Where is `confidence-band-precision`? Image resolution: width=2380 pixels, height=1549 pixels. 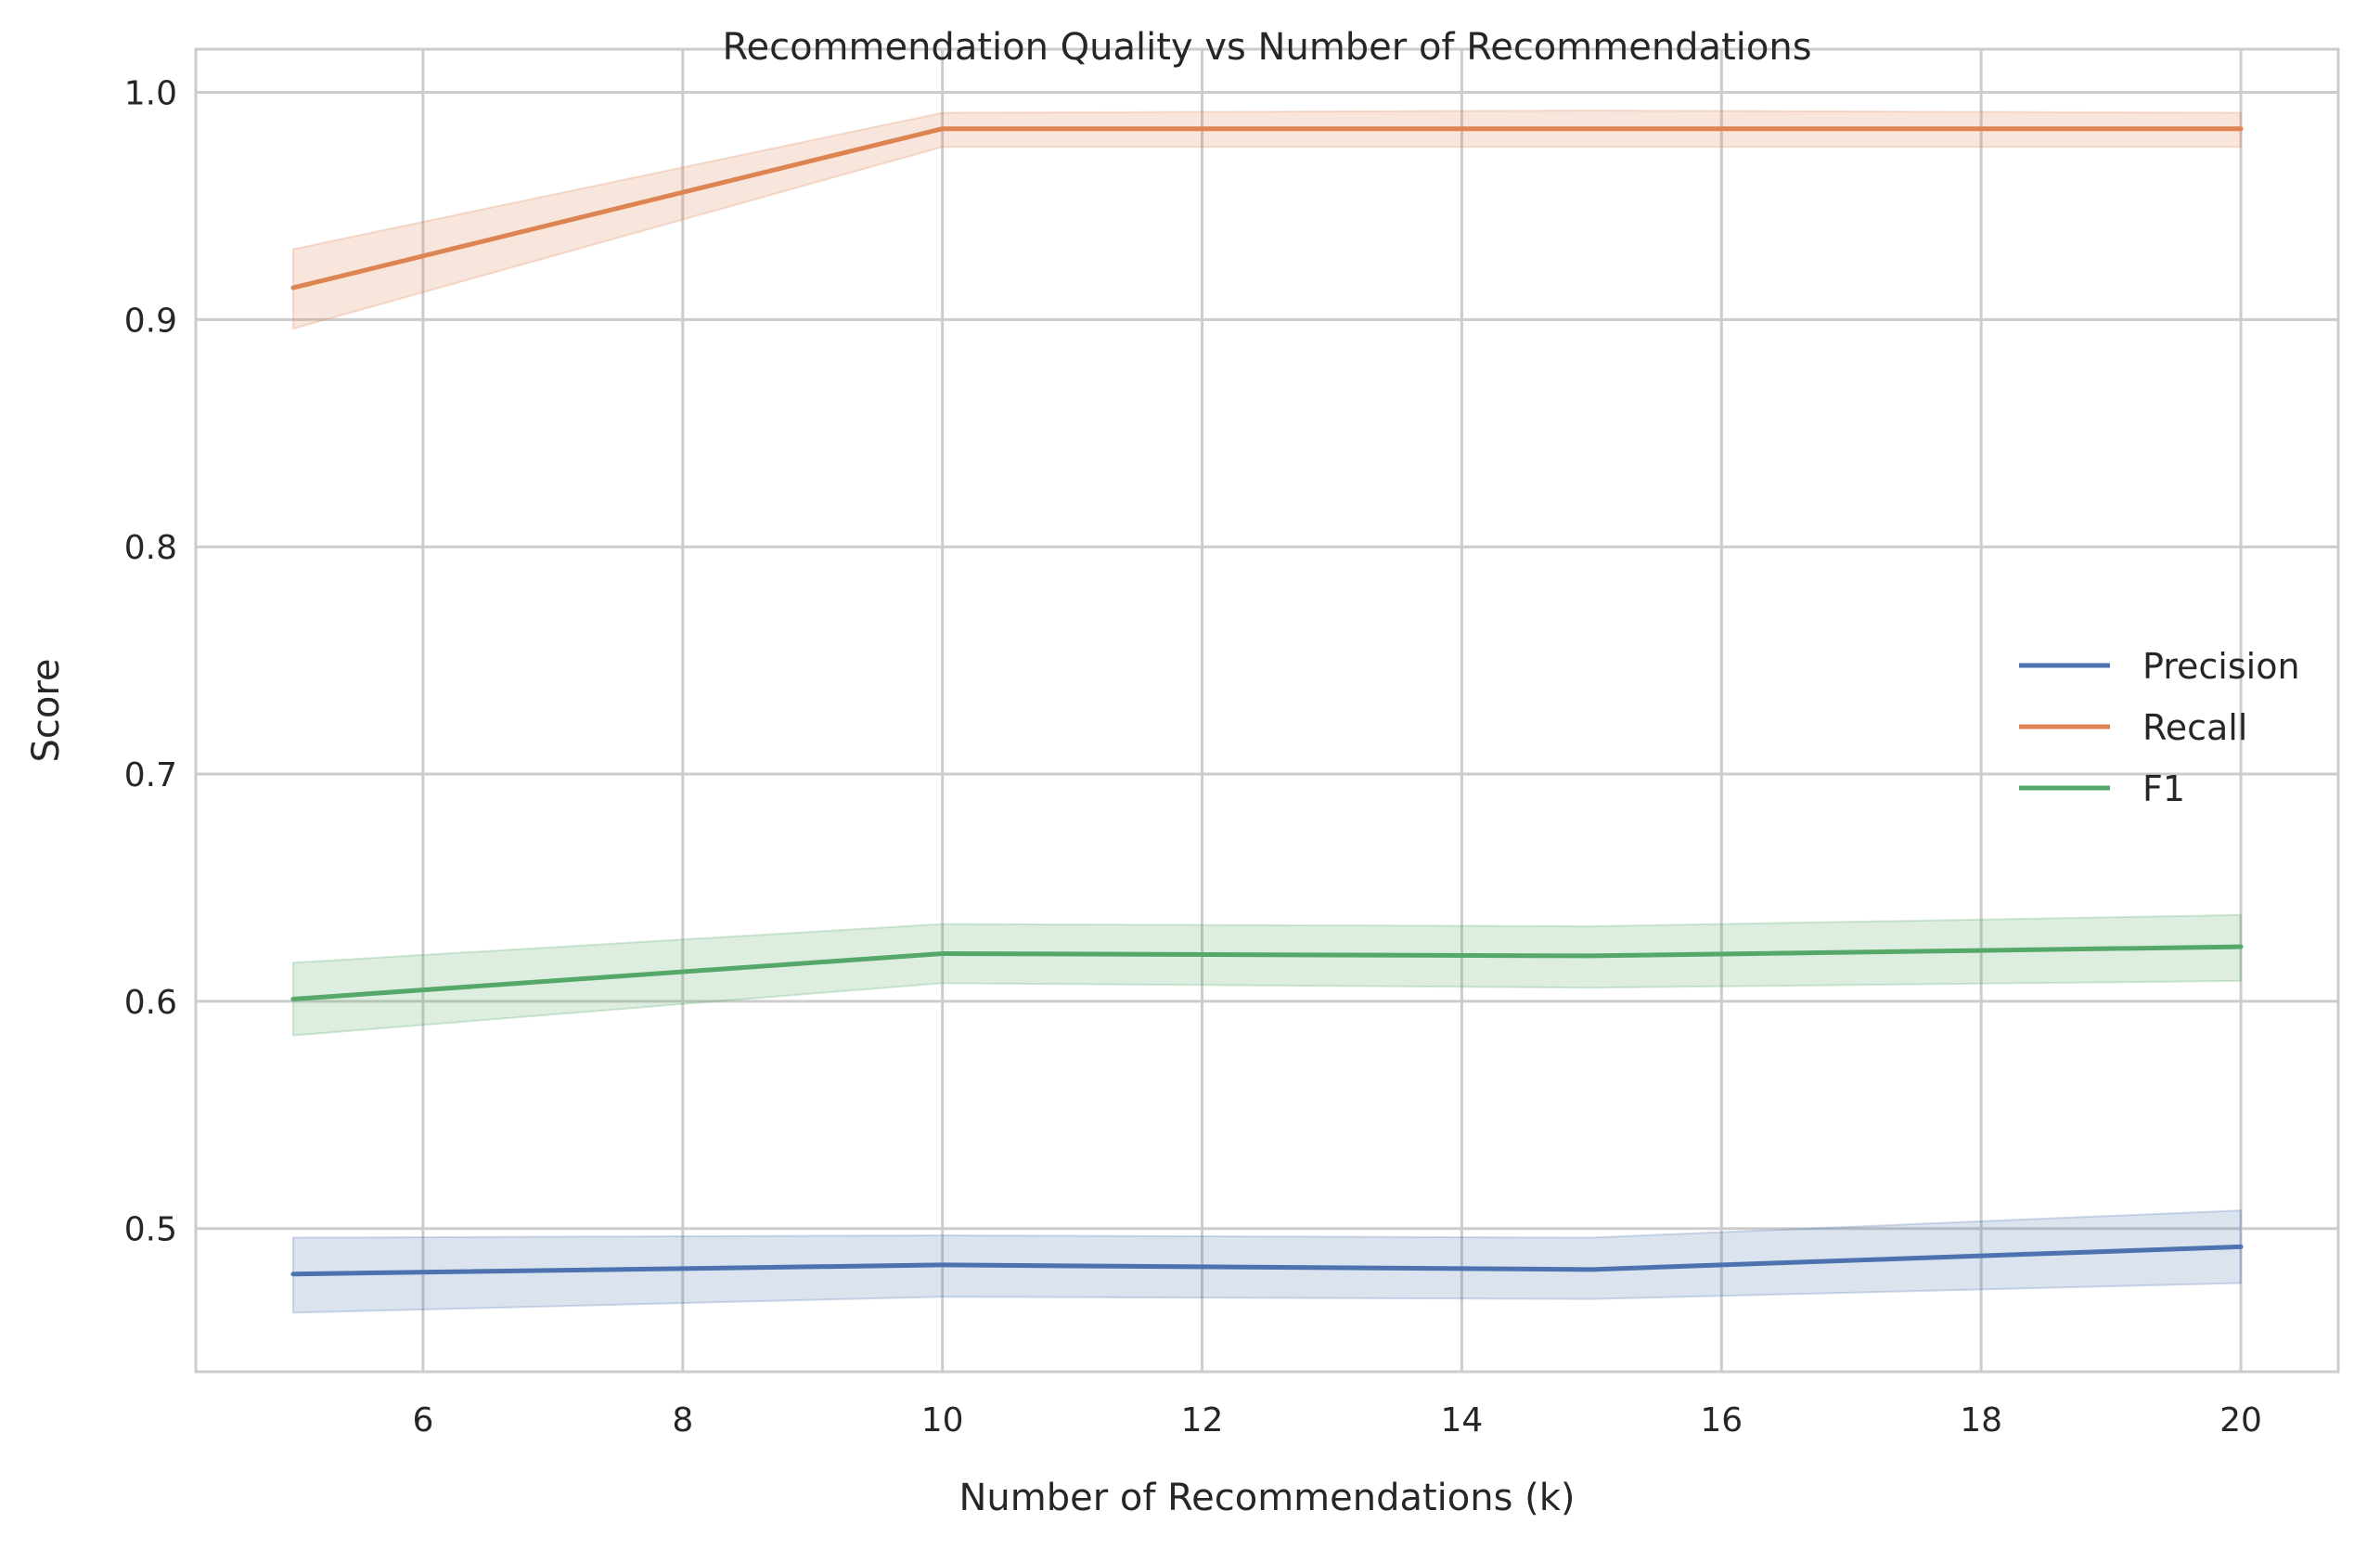
confidence-band-precision is located at coordinates (1267, 1261).